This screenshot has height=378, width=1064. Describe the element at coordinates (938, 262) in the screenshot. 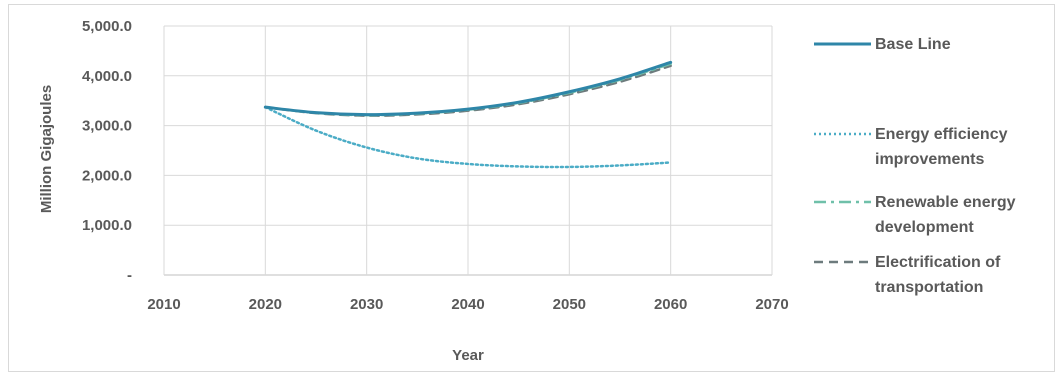

I see `legend-label: Electrification of` at that location.